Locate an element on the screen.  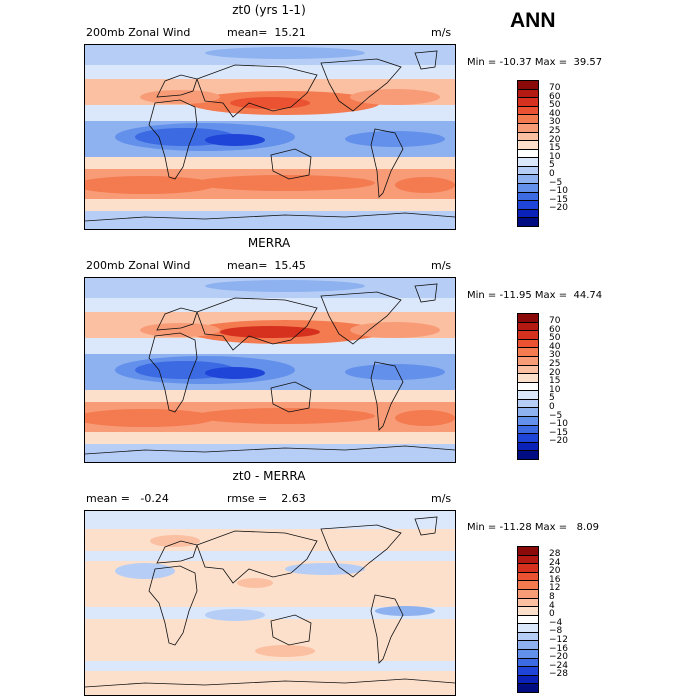
colorbar-tick-label: −16 is located at coordinates (558, 648).